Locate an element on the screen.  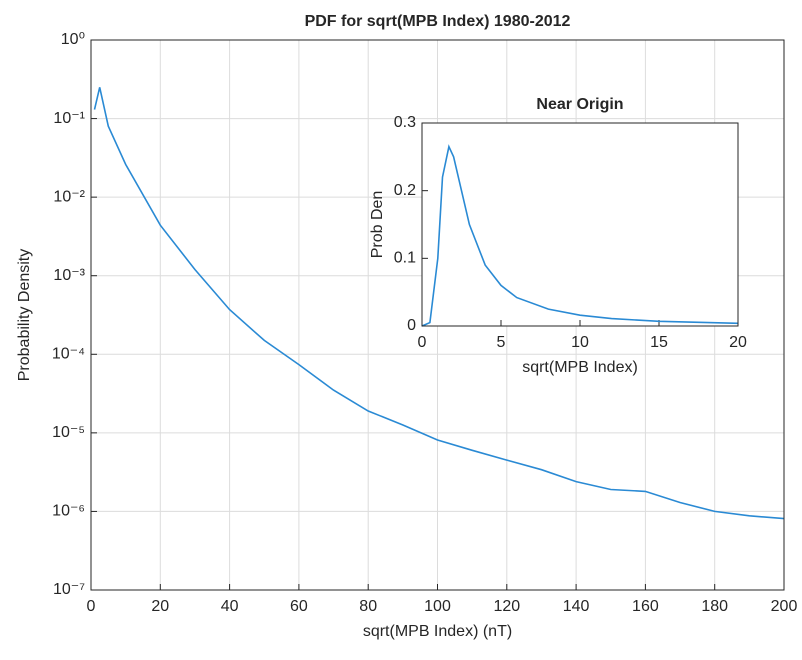
x-tick-label: 80 is located at coordinates (368, 606).